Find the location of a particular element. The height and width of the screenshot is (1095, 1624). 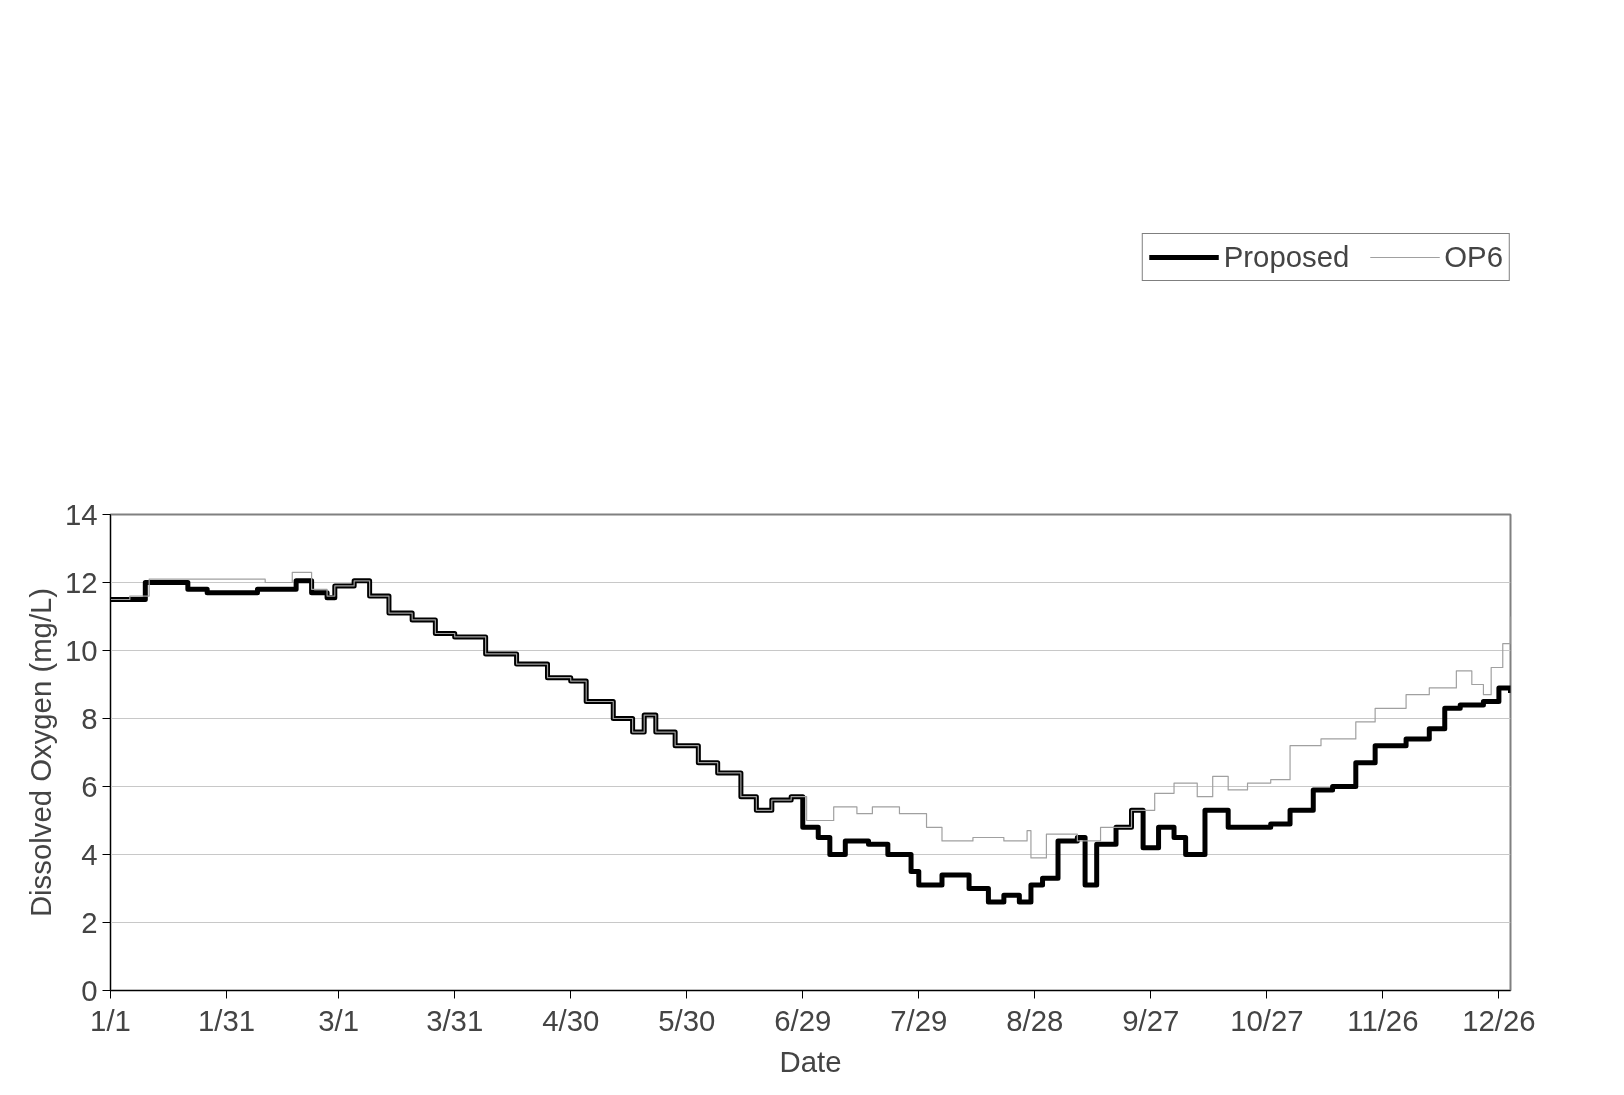

x-tick-label: 4/30 is located at coordinates (571, 1020).